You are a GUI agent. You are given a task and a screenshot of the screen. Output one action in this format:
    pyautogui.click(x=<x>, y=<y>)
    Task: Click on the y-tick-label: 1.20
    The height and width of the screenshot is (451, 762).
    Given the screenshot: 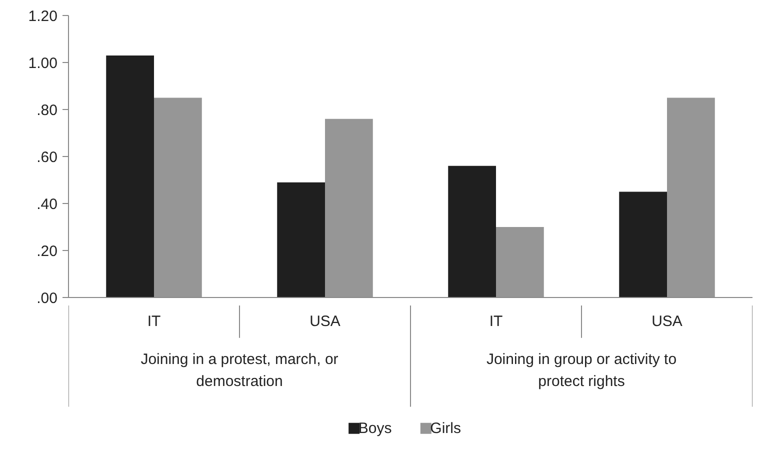 What is the action you would take?
    pyautogui.click(x=43, y=16)
    